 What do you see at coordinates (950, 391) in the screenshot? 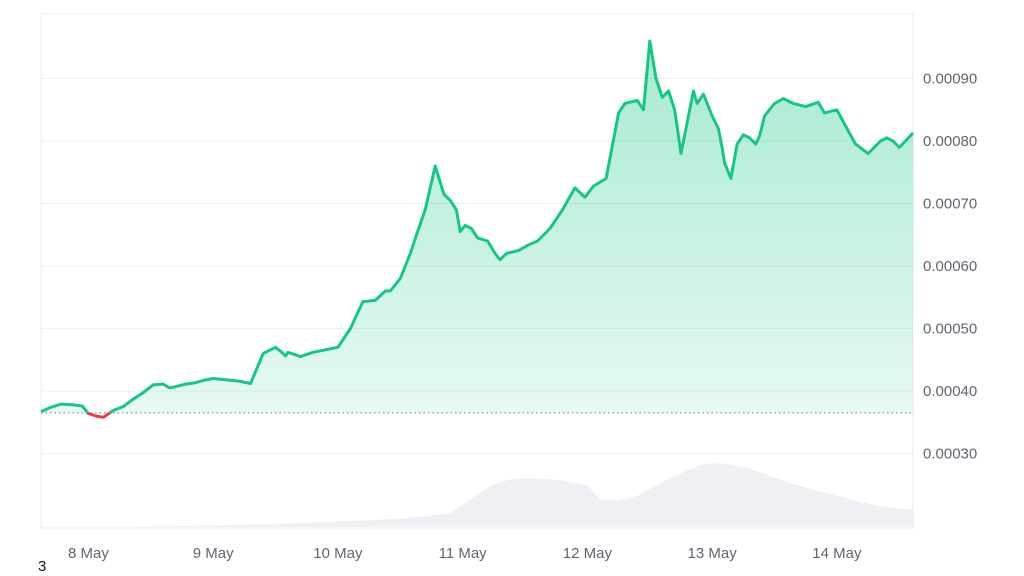
I see `y-tick-label: 0.00040` at bounding box center [950, 391].